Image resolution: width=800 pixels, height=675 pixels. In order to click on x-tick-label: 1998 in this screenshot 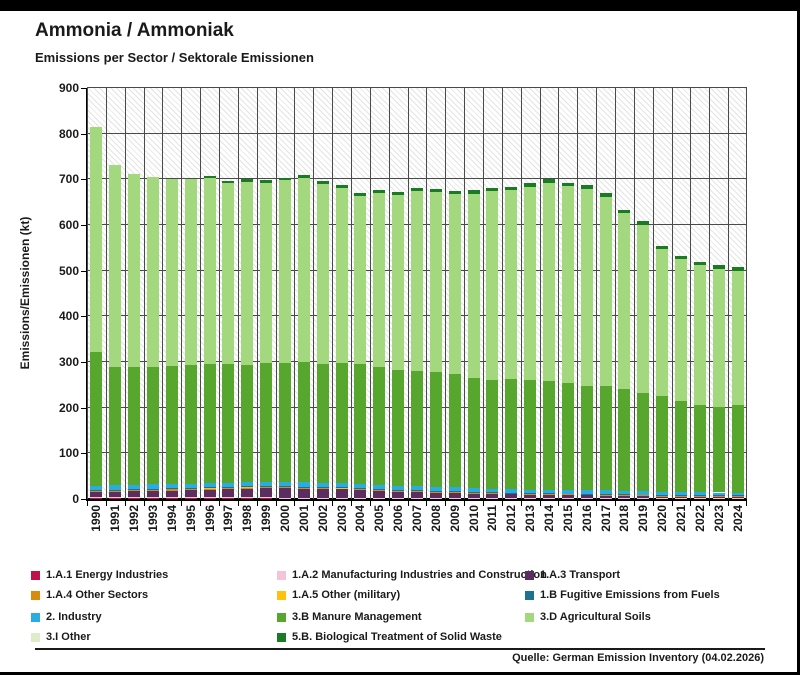, I will do `click(247, 518)`.